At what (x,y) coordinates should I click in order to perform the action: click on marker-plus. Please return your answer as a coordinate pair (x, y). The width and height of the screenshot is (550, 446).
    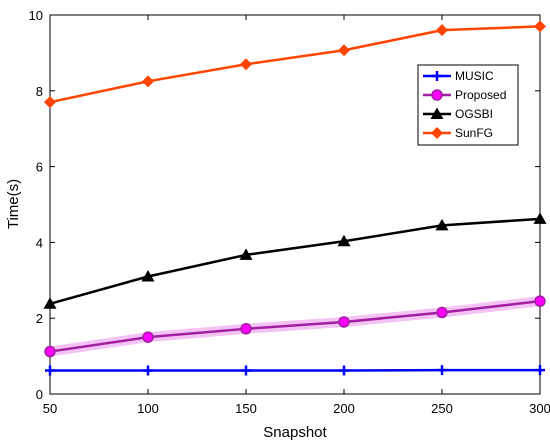
    Looking at the image, I should click on (437, 76).